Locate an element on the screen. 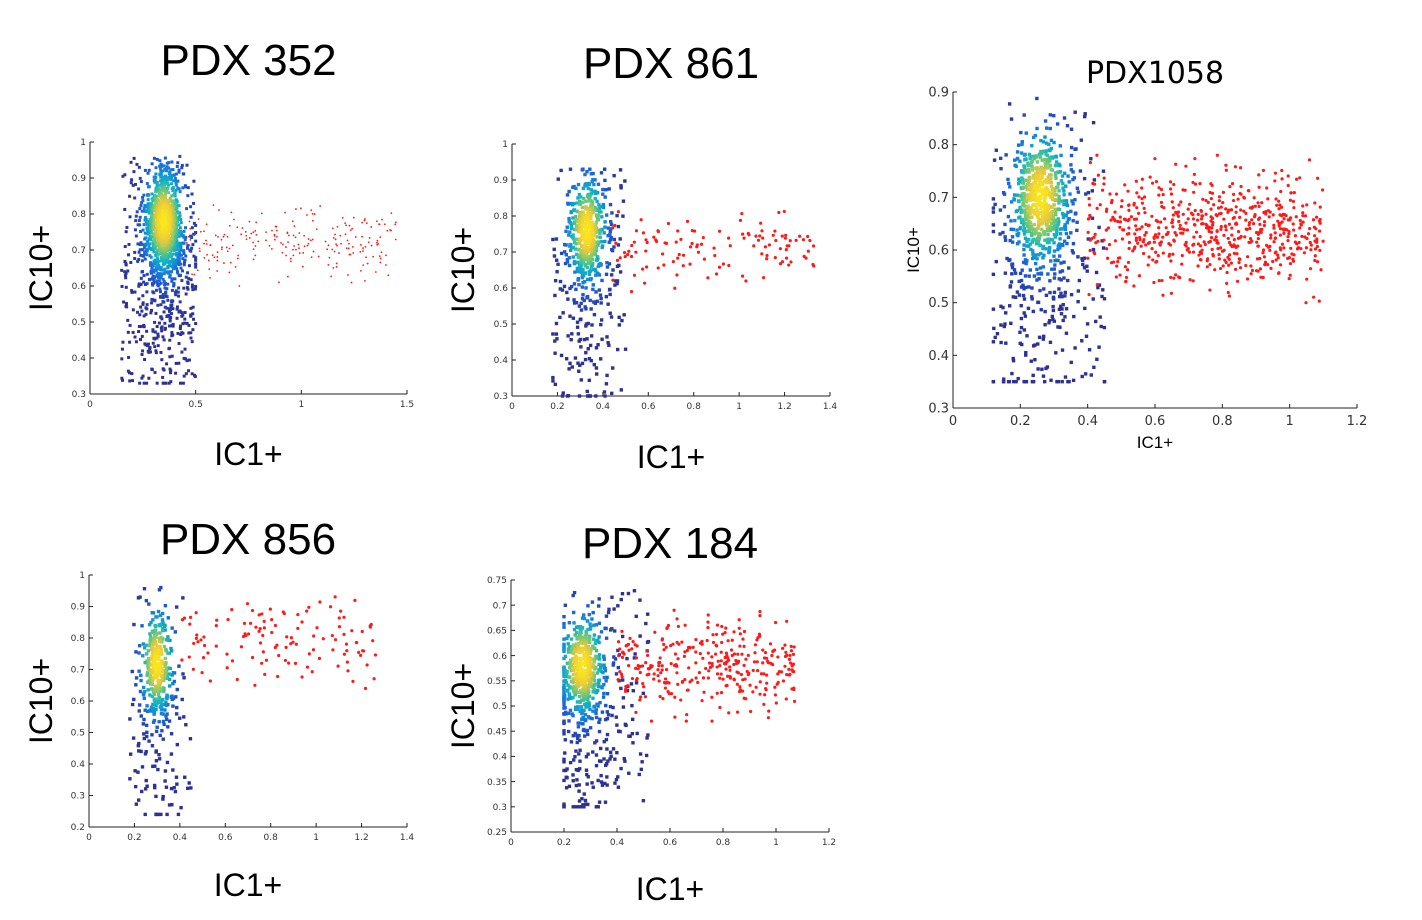 Image resolution: width=1422 pixels, height=920 pixels. x-tick-label: 0.8 is located at coordinates (694, 407).